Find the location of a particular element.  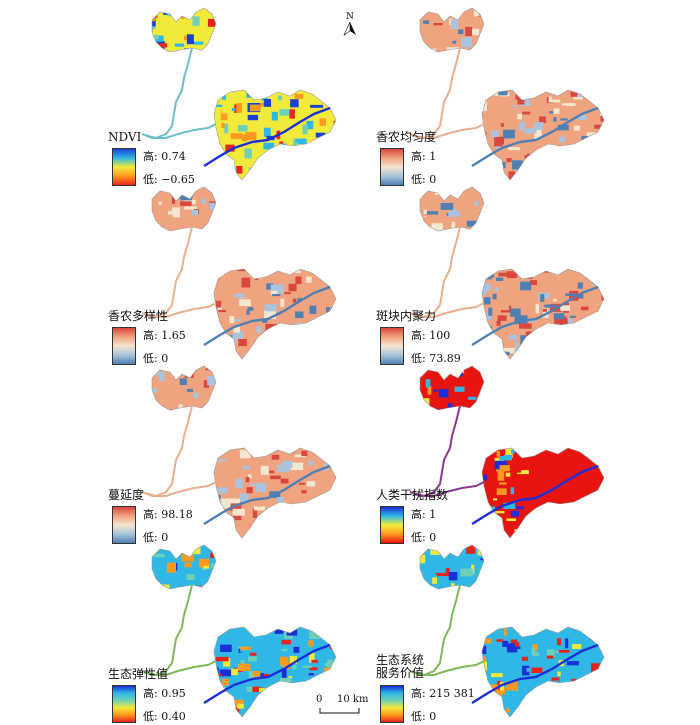

panel-title: 人类干扰指数 is located at coordinates (412, 495).